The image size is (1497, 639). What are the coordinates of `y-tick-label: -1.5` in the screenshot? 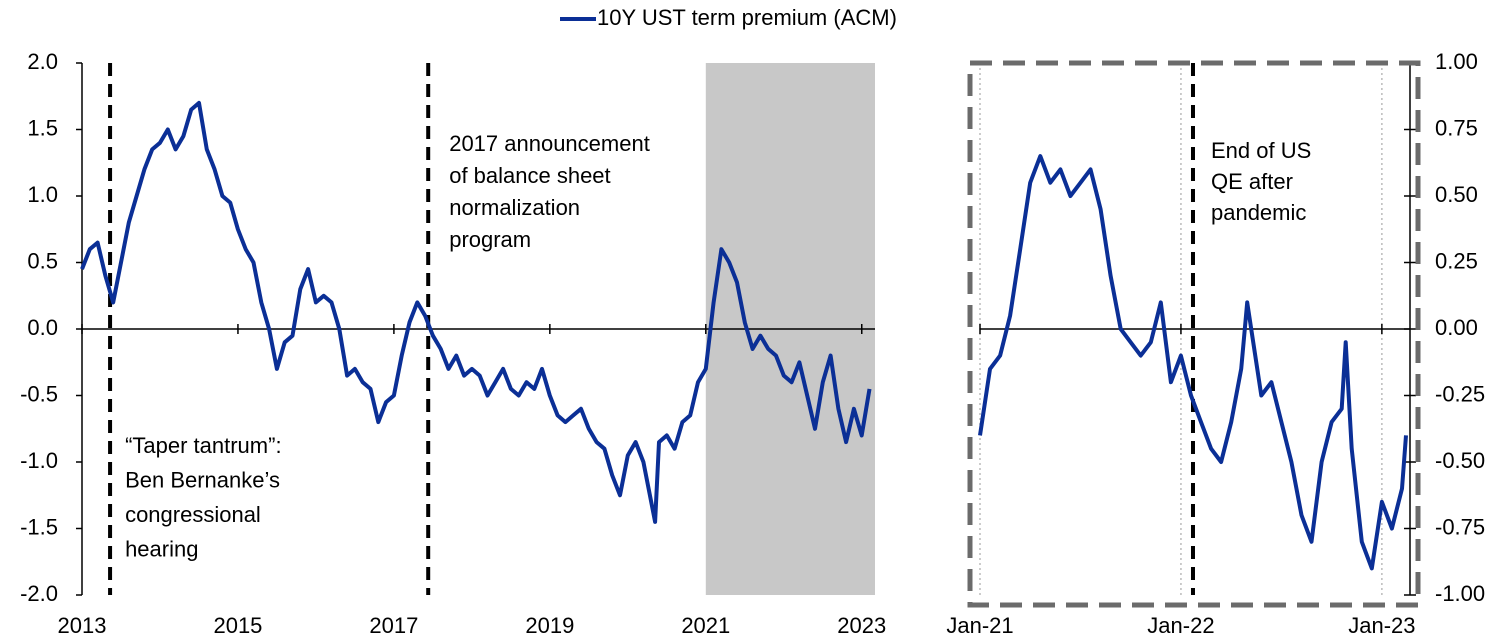 It's located at (39, 526).